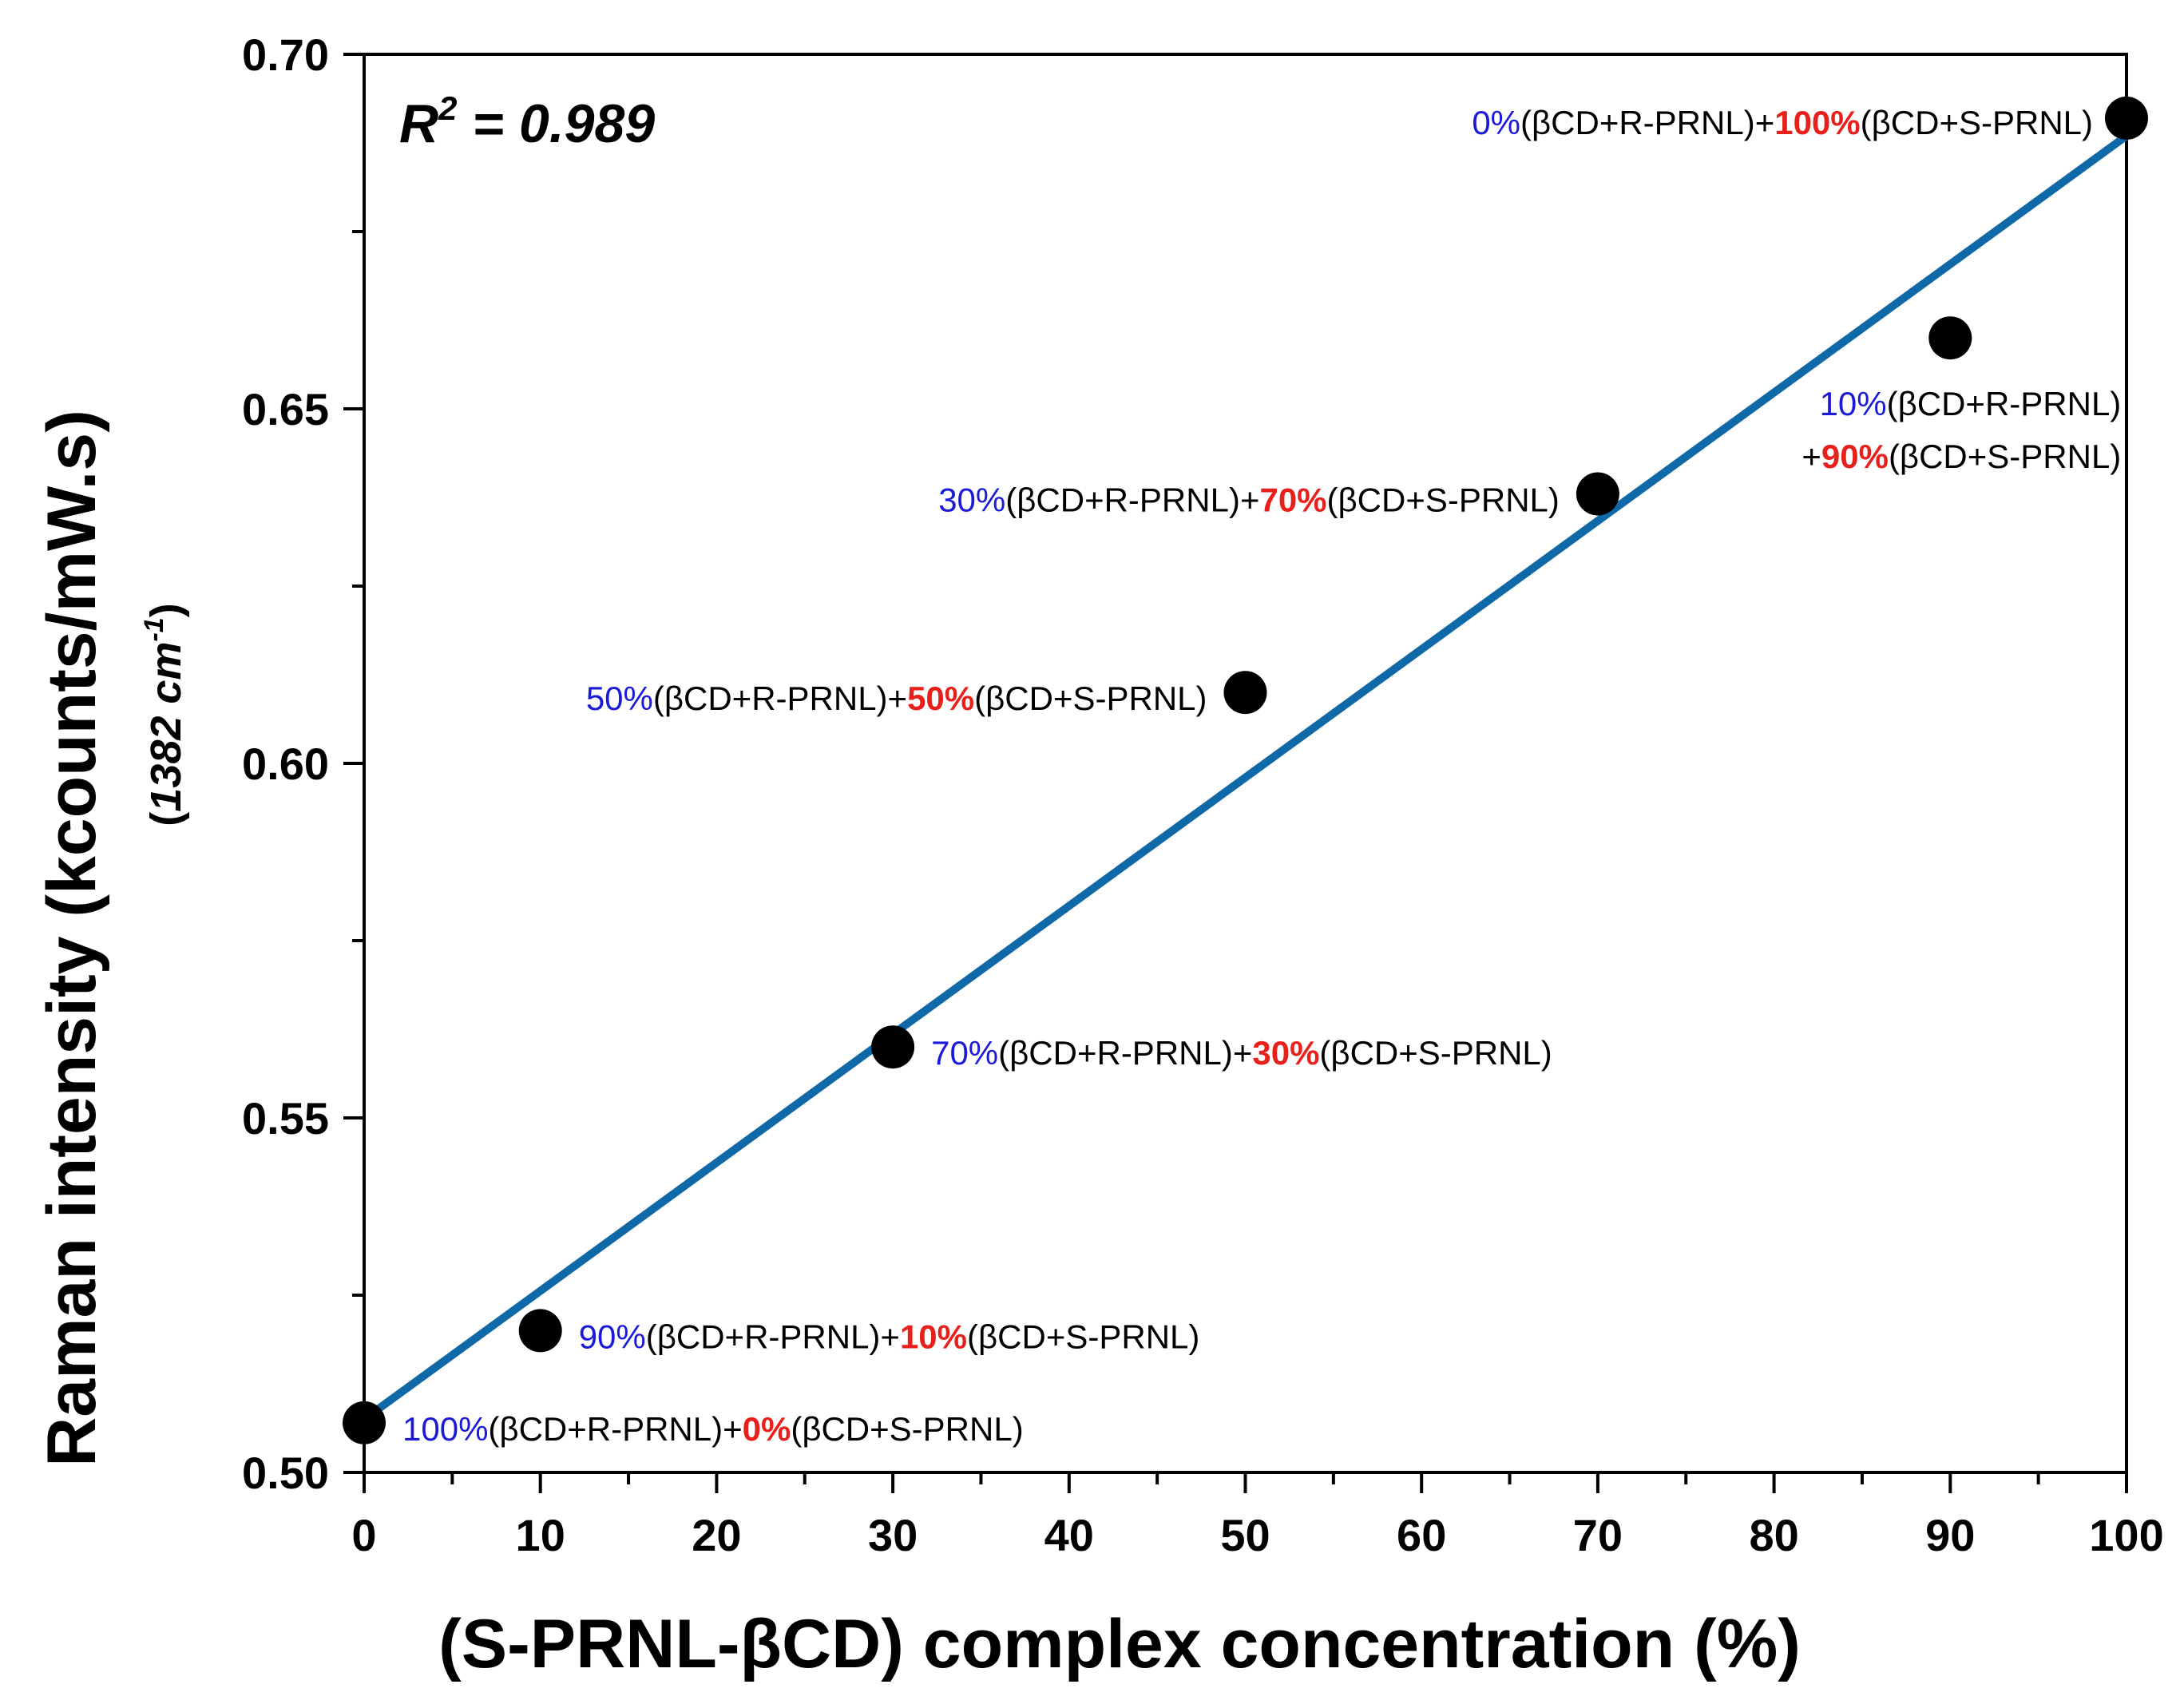 The width and height of the screenshot is (2184, 1708). I want to click on y-tick-label: 0.50, so click(285, 1473).